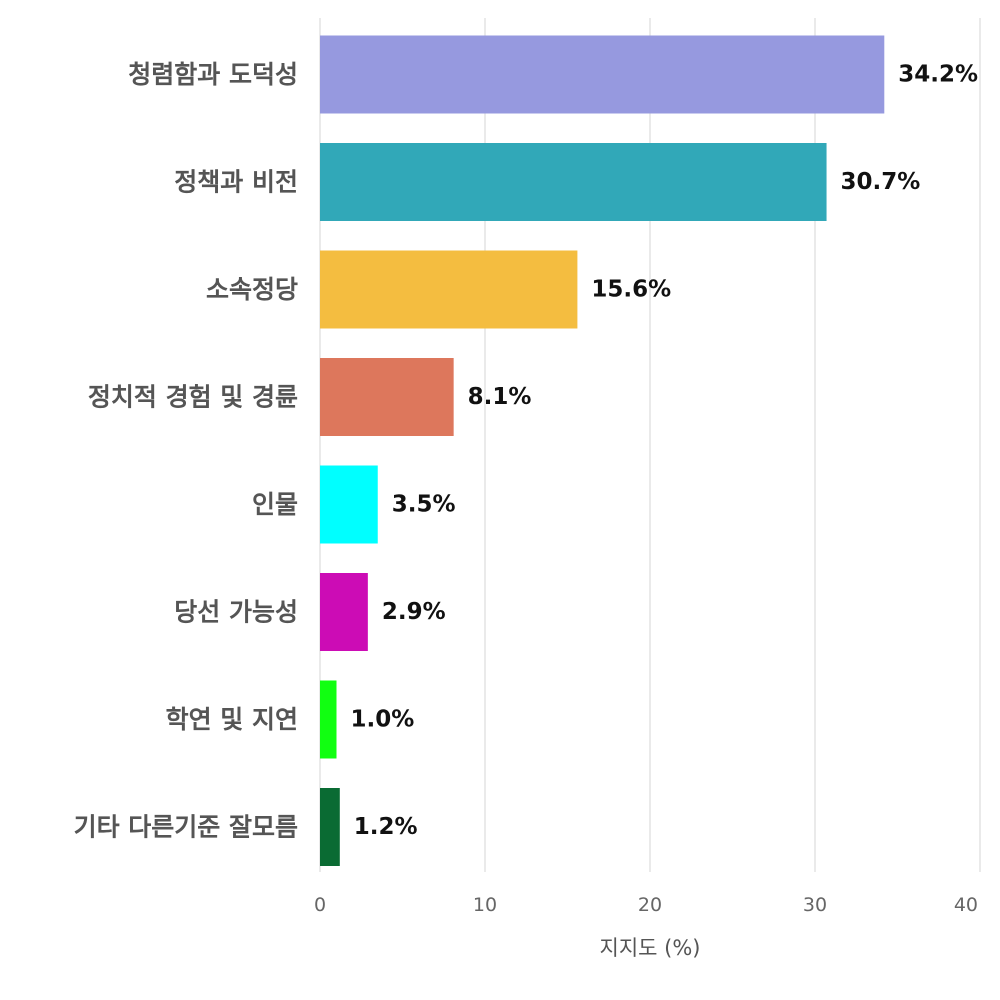 The image size is (1000, 1000). Describe the element at coordinates (386, 827) in the screenshot. I see `value-label: 1.2%` at that location.